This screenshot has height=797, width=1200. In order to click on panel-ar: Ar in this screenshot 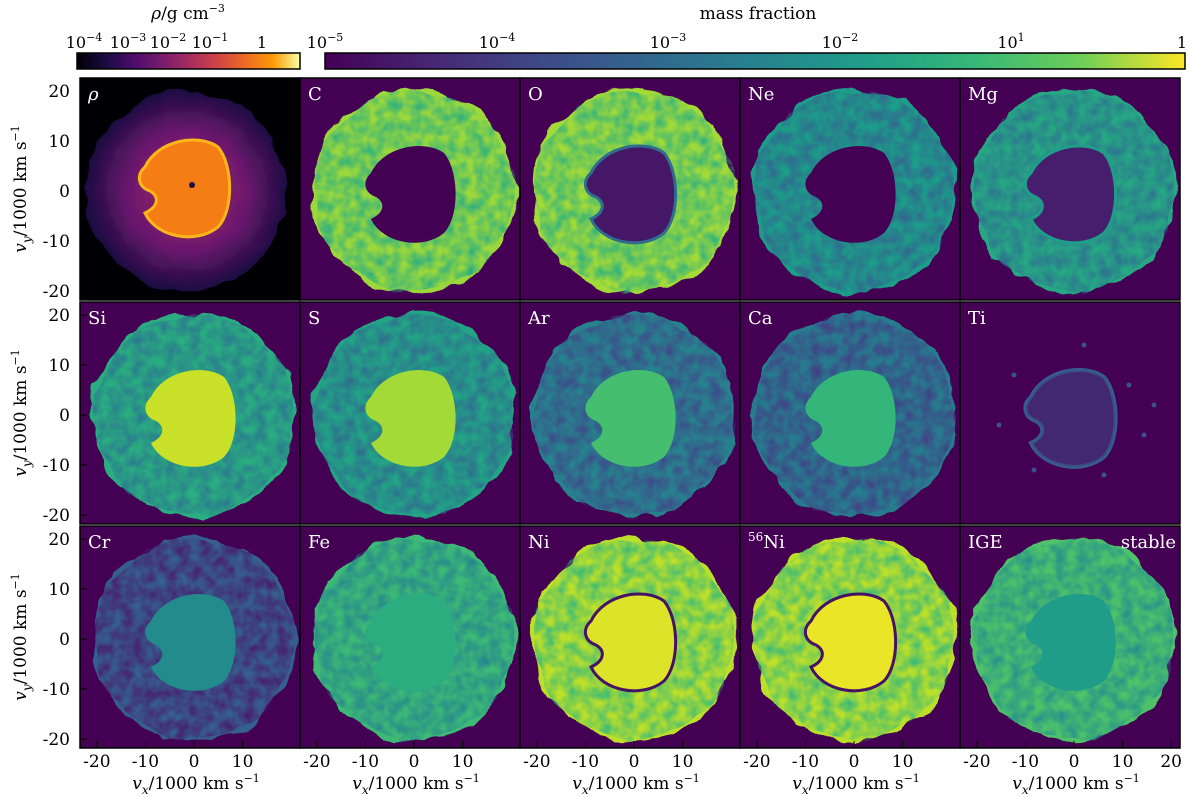, I will do `click(630, 413)`.